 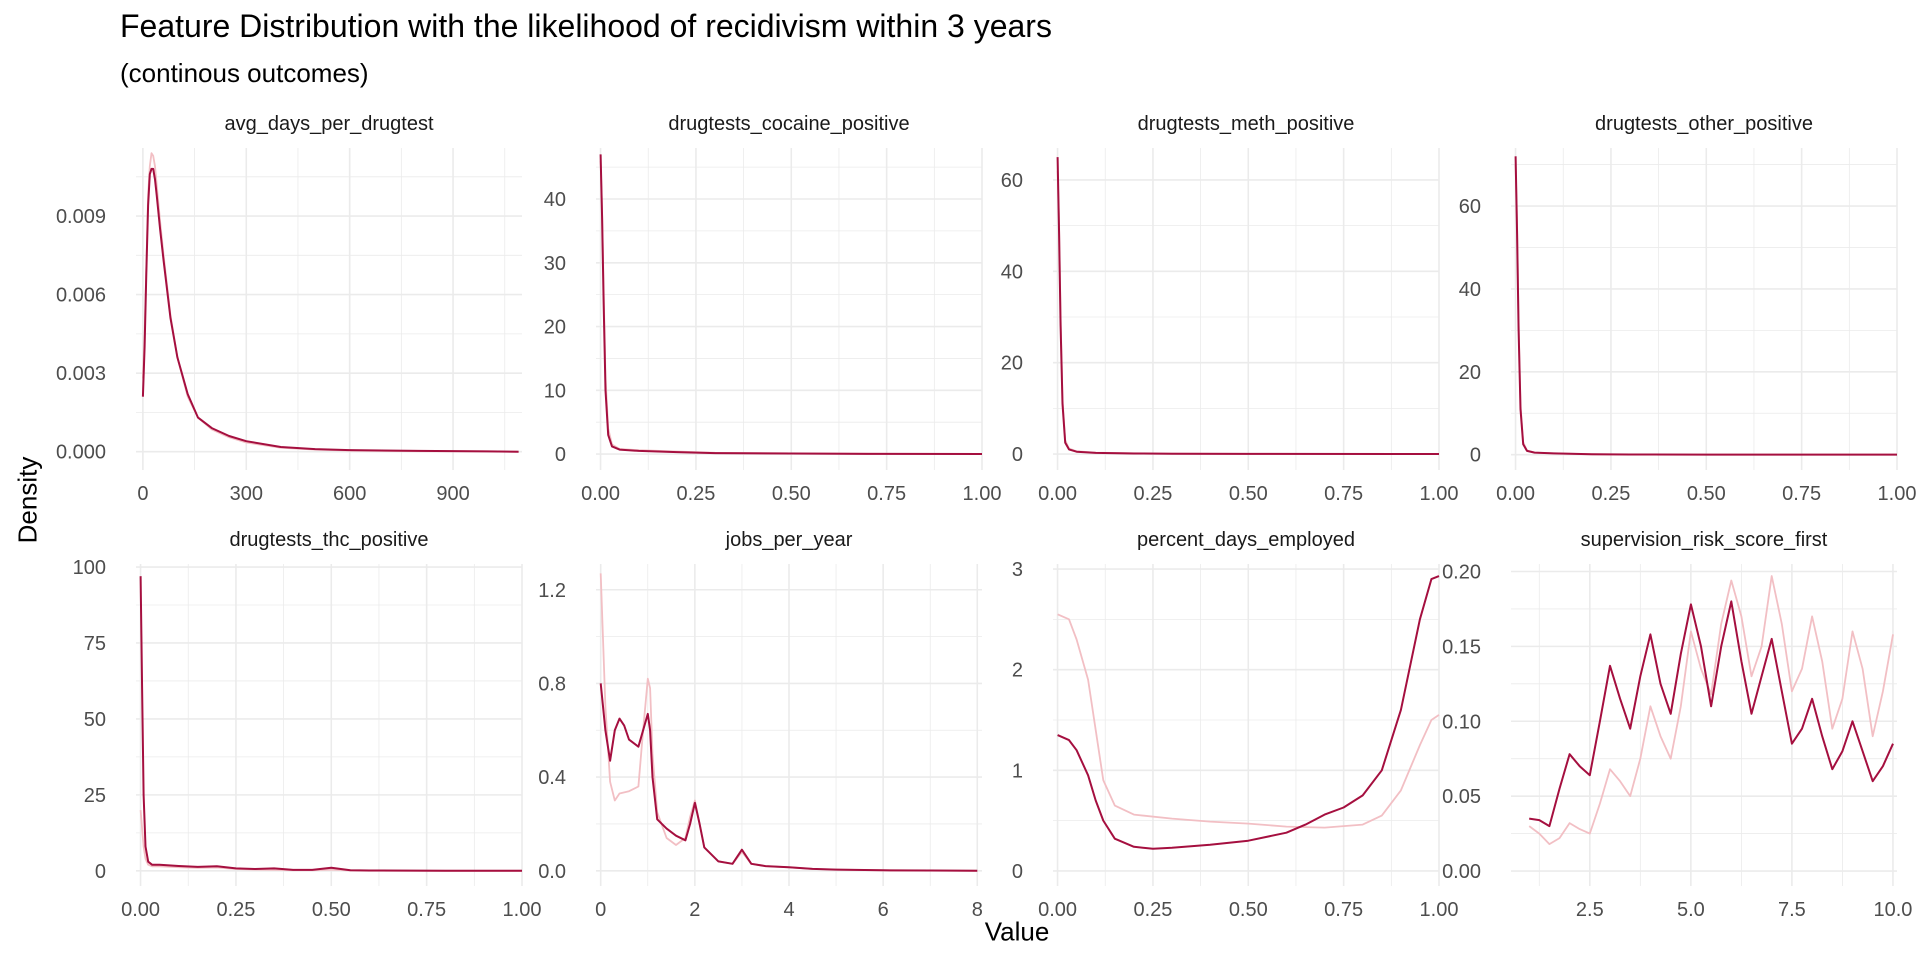 What do you see at coordinates (1246, 124) in the screenshot?
I see `facet-strip-label: drugtests_meth_positive` at bounding box center [1246, 124].